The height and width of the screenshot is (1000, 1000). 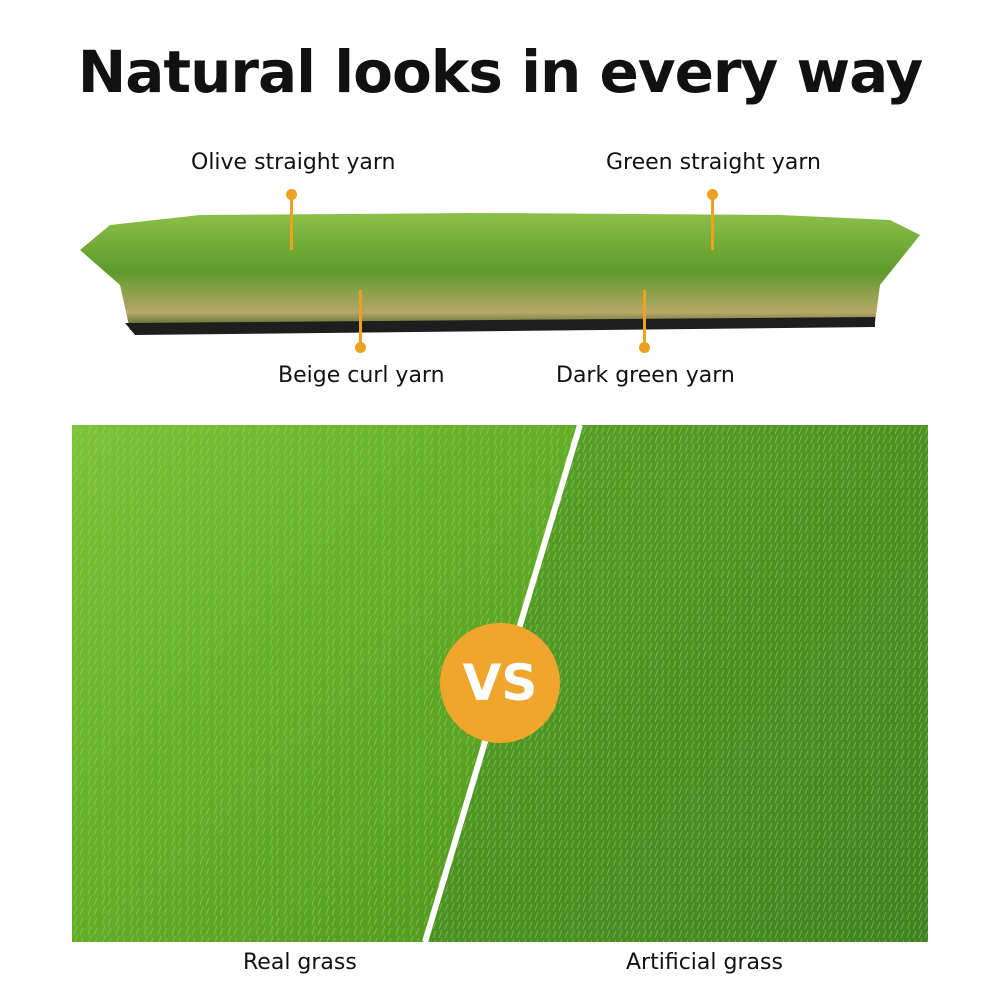 I want to click on label-dark-green-yarn: Dark green yarn, so click(x=645, y=375).